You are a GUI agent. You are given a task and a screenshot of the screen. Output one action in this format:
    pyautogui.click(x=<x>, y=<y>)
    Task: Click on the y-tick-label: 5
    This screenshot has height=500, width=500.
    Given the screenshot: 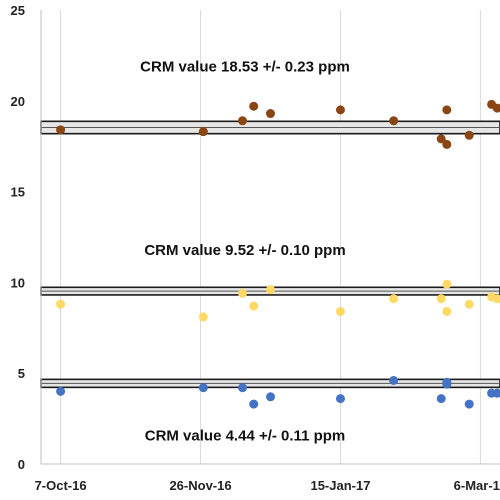 What is the action you would take?
    pyautogui.click(x=21, y=373)
    